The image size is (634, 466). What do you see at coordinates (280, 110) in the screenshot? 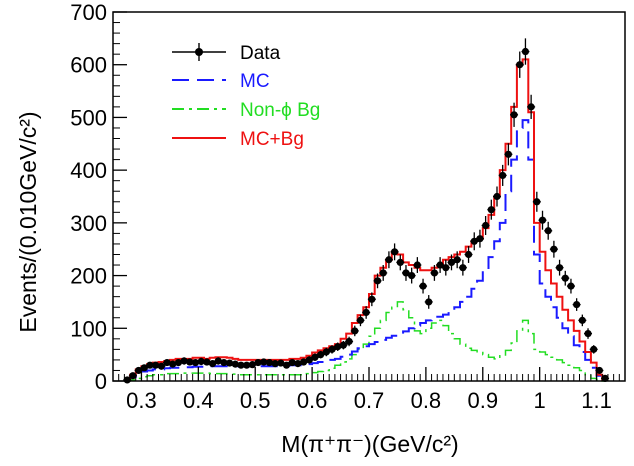
I see `legend-label: Non-ϕ Bg` at bounding box center [280, 110].